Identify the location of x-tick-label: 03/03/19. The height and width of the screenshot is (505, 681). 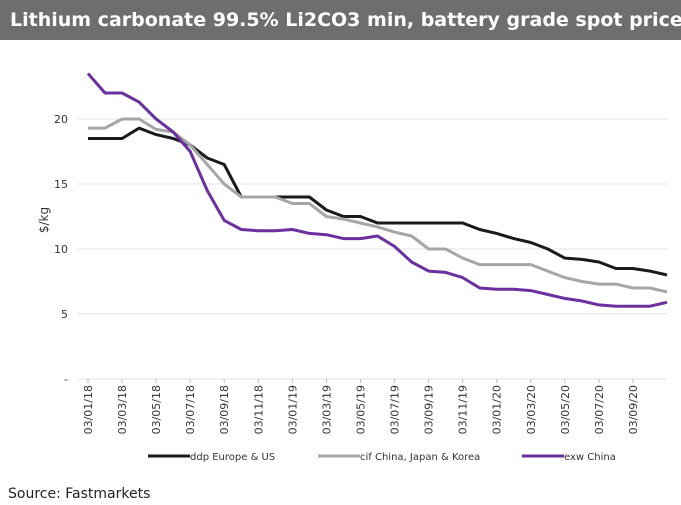
(326, 409).